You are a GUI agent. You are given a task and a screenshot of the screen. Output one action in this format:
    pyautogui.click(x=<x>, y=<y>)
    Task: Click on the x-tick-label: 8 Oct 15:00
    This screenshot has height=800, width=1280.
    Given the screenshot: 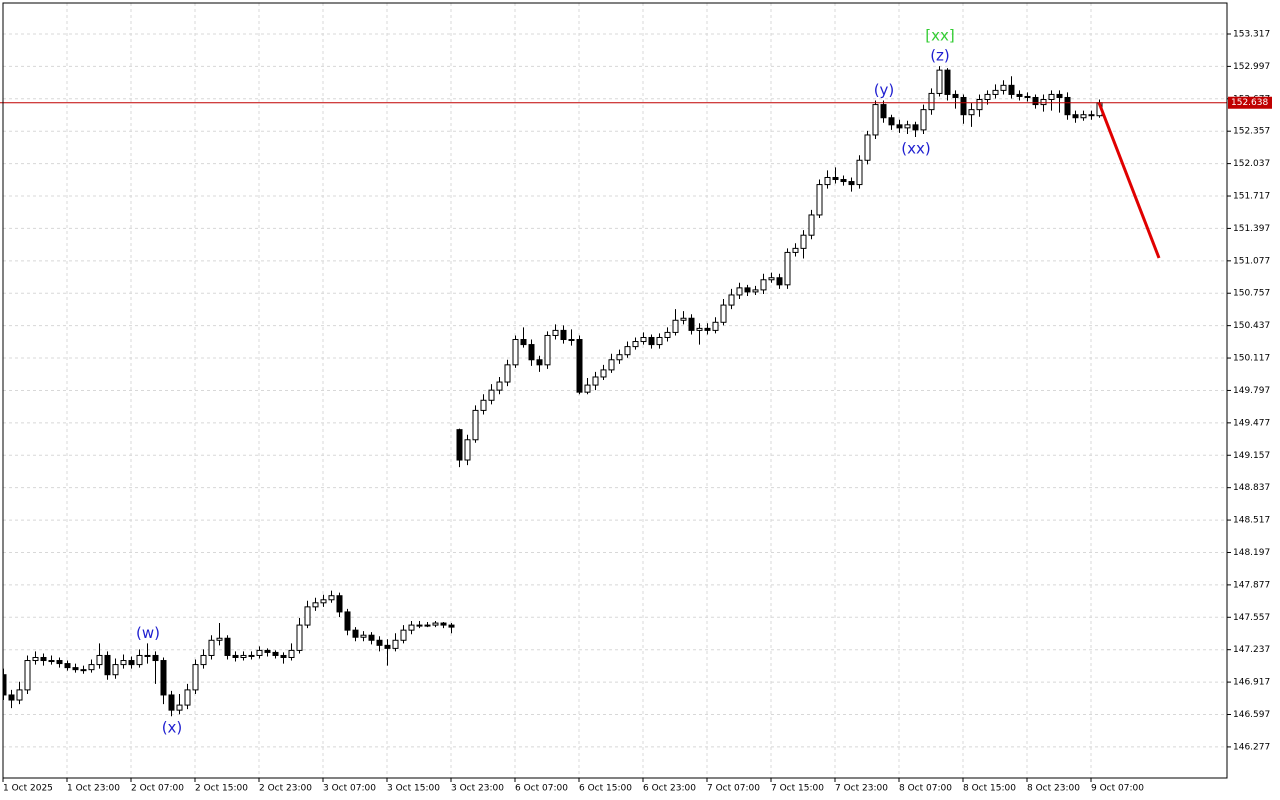 What is the action you would take?
    pyautogui.click(x=989, y=789)
    